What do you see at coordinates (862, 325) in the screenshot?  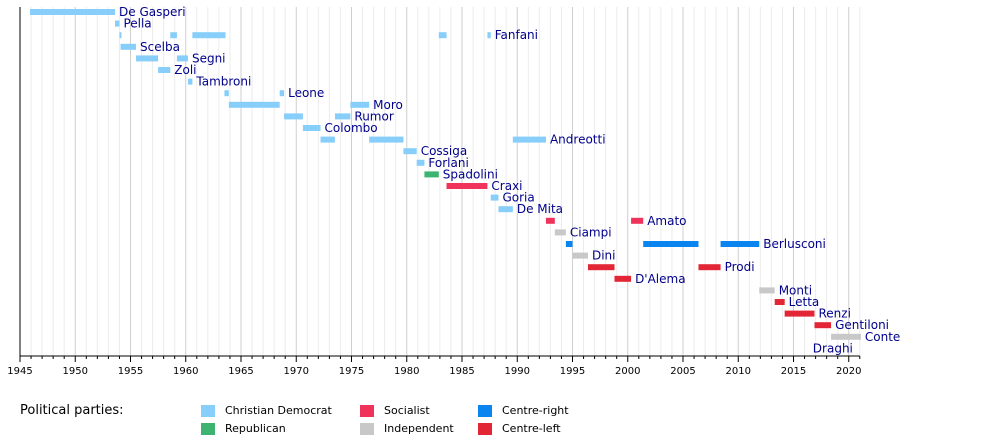 I see `pm-label: Gentiloni` at bounding box center [862, 325].